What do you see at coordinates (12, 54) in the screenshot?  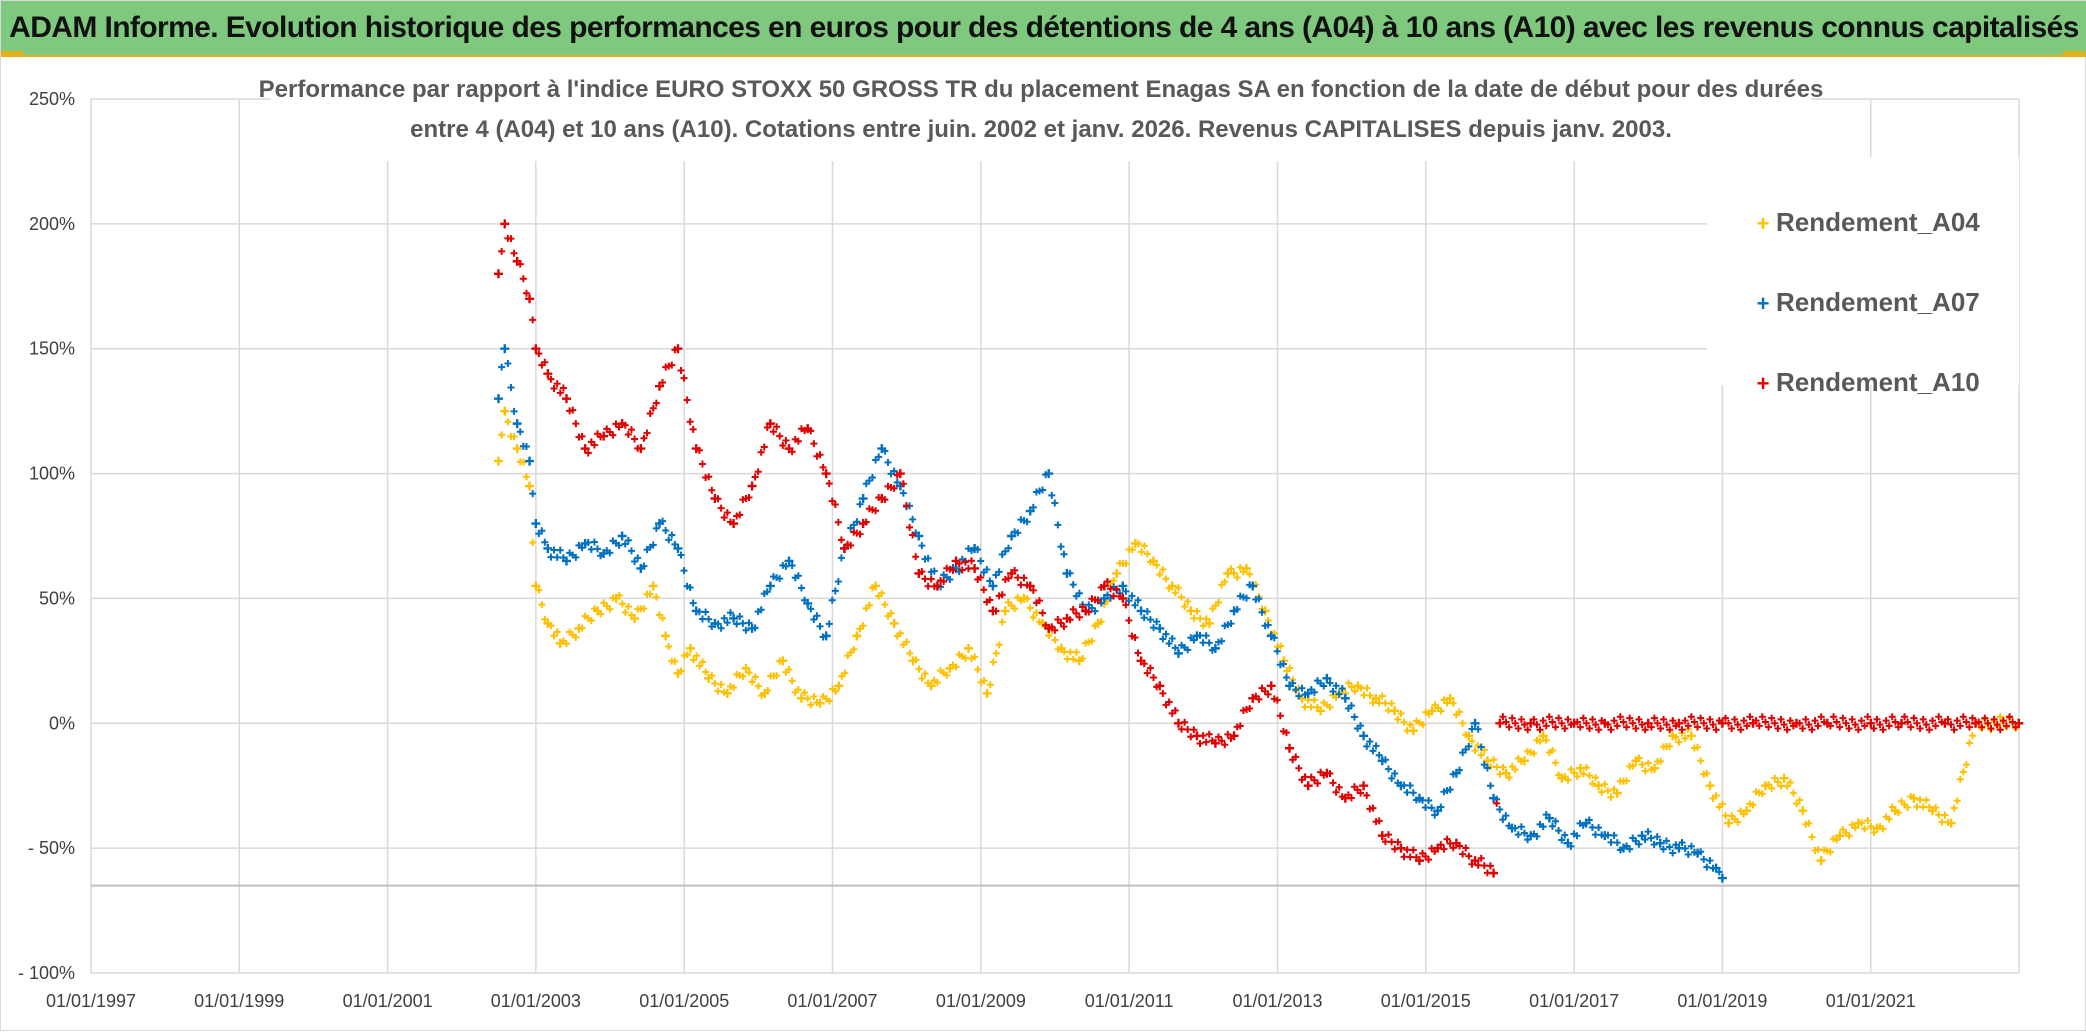 I see `banner-accent-left` at bounding box center [12, 54].